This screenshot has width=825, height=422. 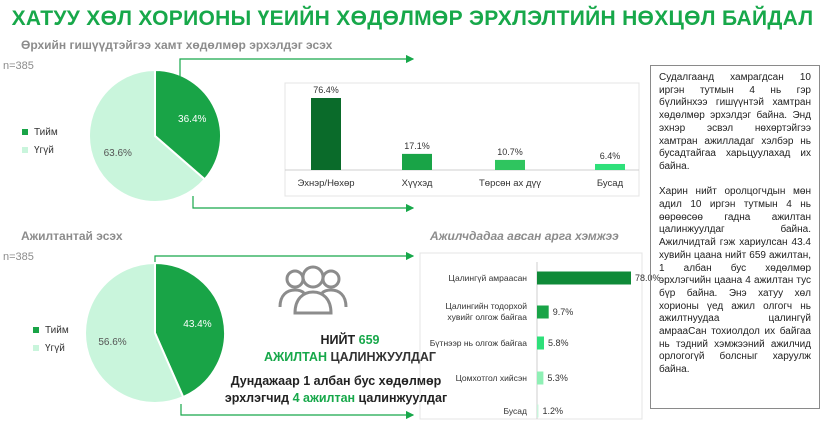 I want to click on pie-slice-label: 36.4%, so click(x=192, y=119).